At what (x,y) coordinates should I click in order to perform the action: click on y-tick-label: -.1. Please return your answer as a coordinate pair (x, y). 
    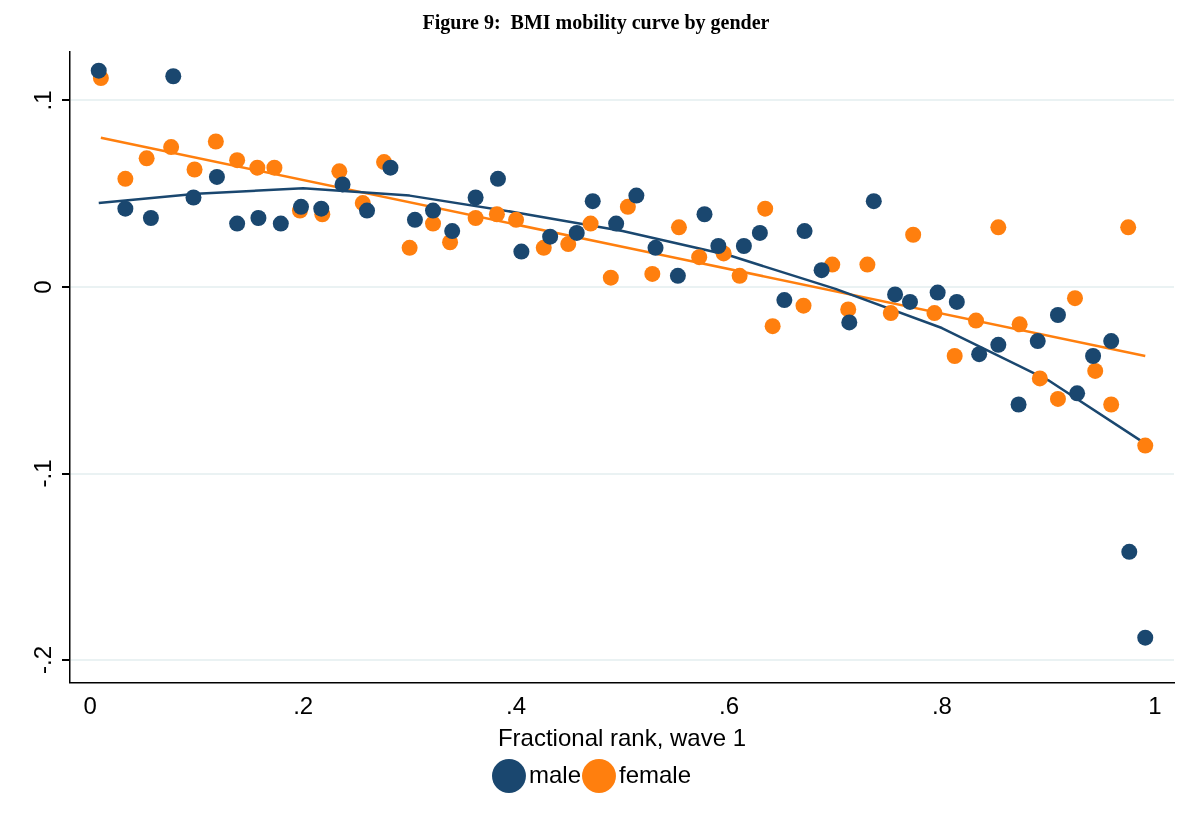
    Looking at the image, I should click on (42, 473).